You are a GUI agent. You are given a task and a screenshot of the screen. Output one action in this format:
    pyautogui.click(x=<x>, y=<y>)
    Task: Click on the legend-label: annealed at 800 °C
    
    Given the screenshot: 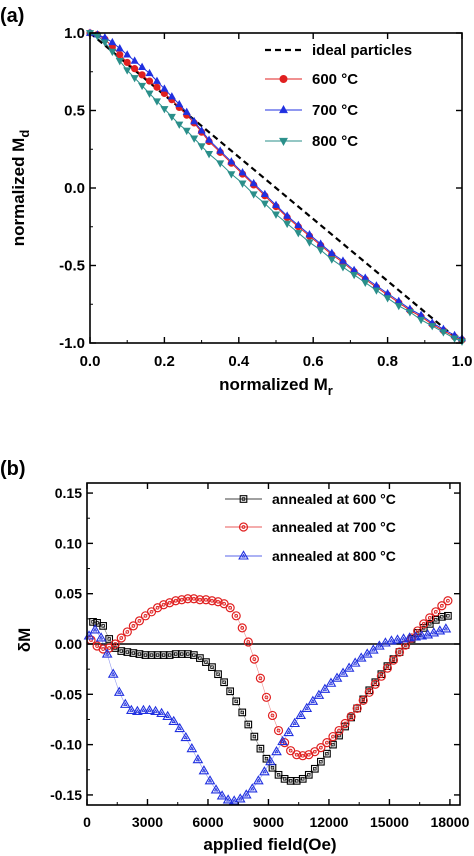 What is the action you would take?
    pyautogui.click(x=334, y=556)
    